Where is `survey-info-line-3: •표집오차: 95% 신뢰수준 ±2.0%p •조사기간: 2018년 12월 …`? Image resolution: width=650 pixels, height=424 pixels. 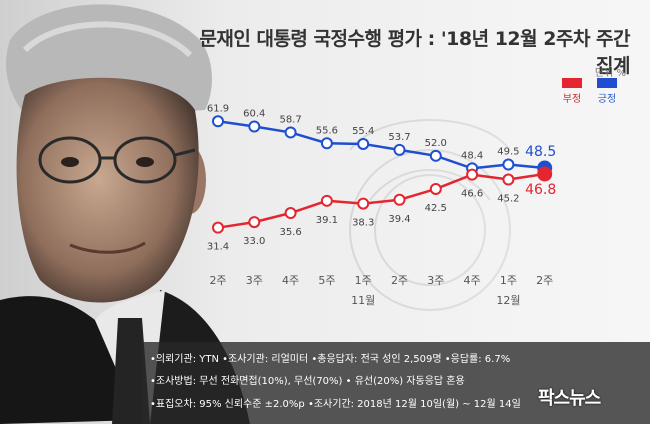
survey-info-line-3: •표집오차: 95% 신뢰수준 ±2.0%p •조사기간: 2018년 12월 … is located at coordinates (335, 404).